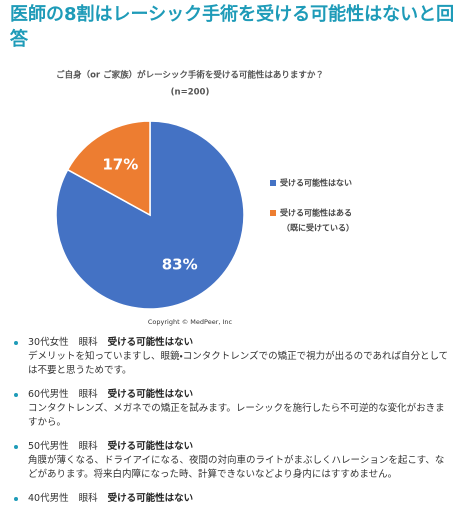 This screenshot has width=475, height=516. What do you see at coordinates (240, 447) in the screenshot?
I see `comment-meta: 50代男性 眼科 受ける可能性はない` at bounding box center [240, 447].